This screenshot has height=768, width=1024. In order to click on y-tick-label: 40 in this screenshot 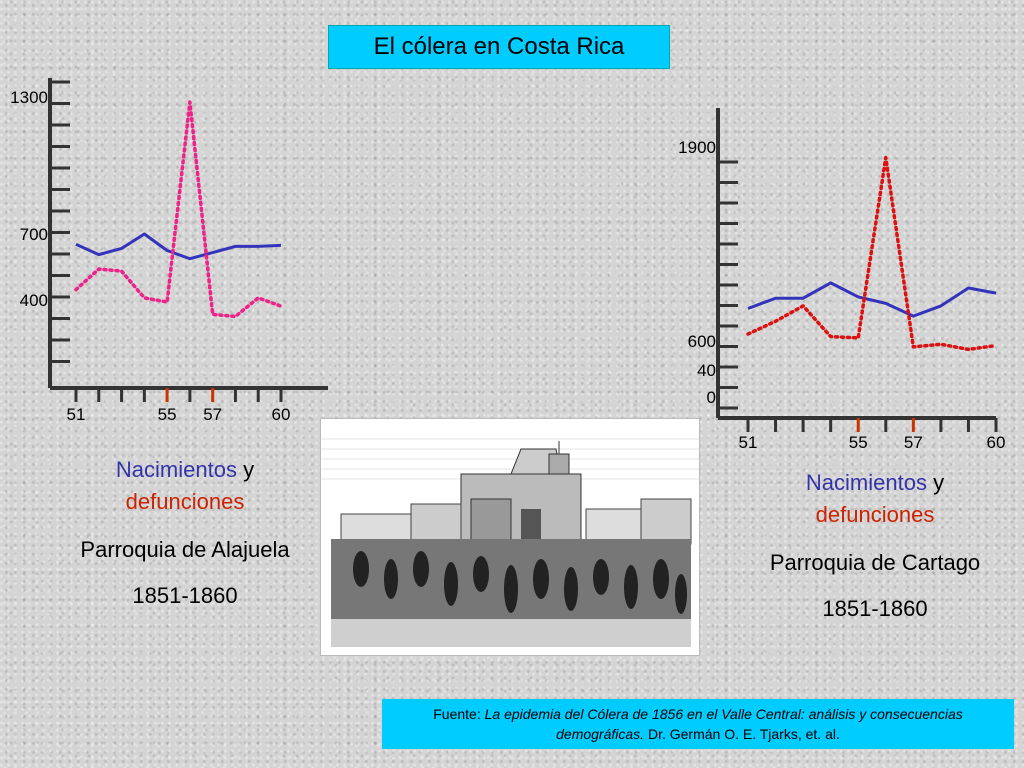, I will do `click(706, 370)`.